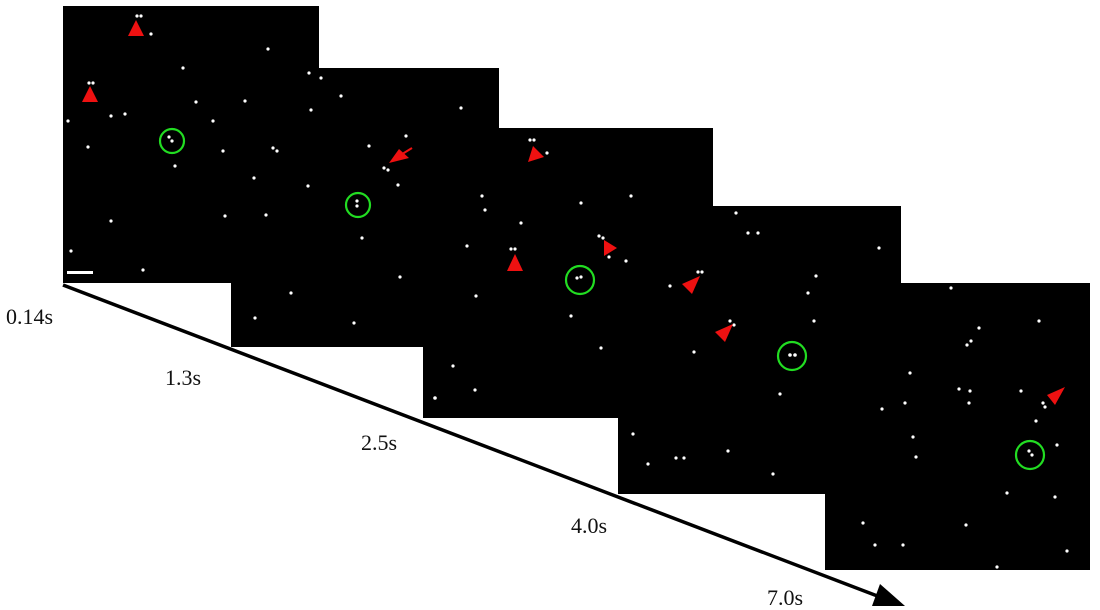  I want to click on frame-5-content, so click(965, 427).